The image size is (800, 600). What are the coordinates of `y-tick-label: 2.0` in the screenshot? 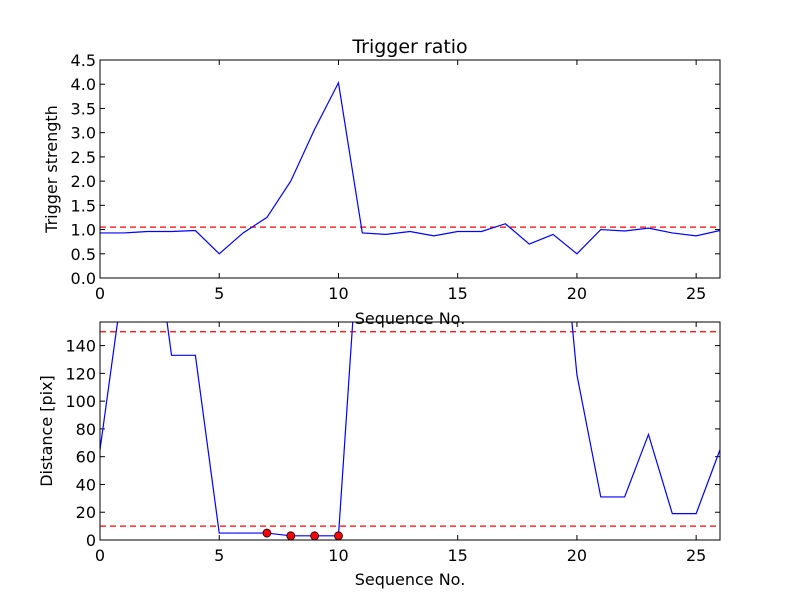 It's located at (83, 181).